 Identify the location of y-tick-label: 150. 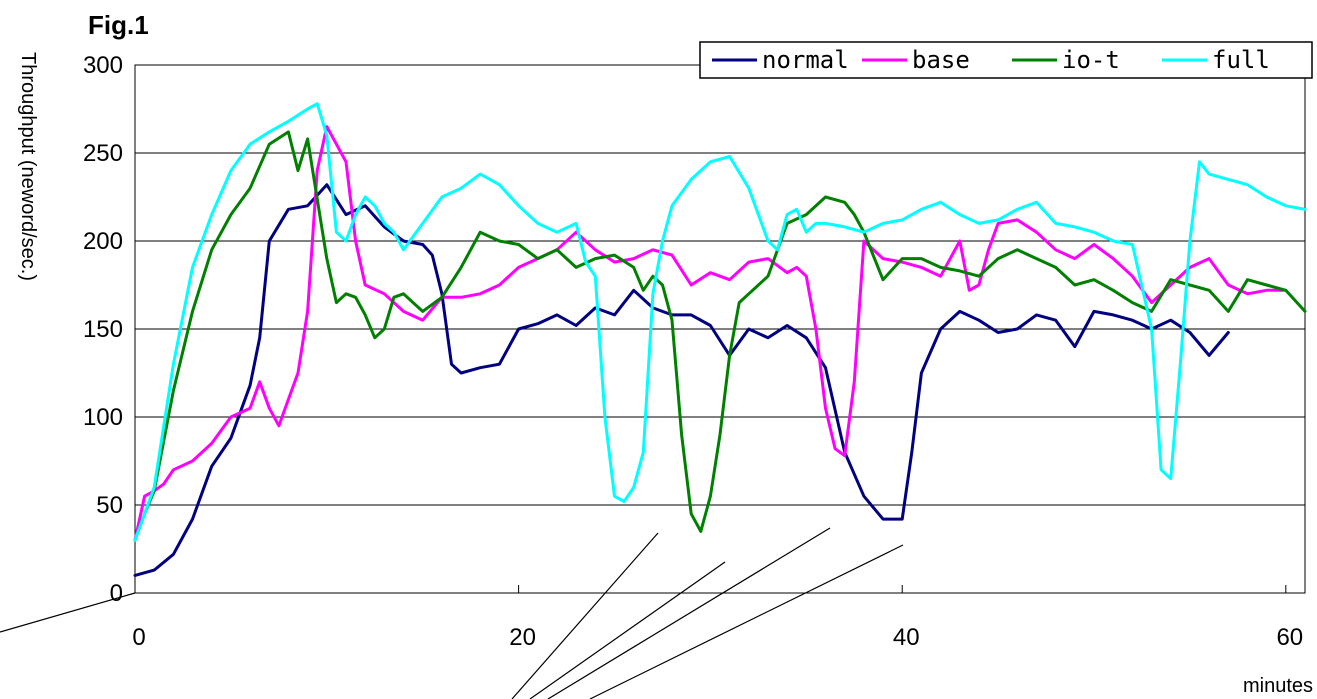
(103, 329).